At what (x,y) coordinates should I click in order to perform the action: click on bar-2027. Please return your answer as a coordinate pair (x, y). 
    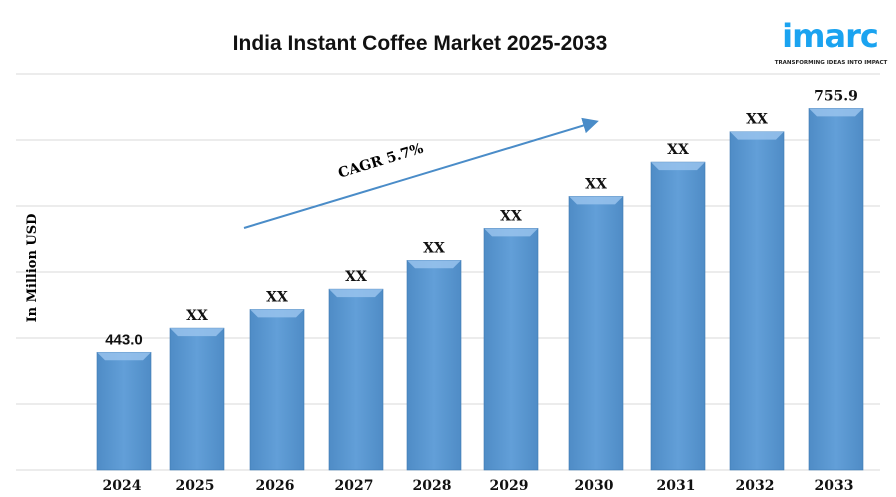
    Looking at the image, I should click on (356, 379).